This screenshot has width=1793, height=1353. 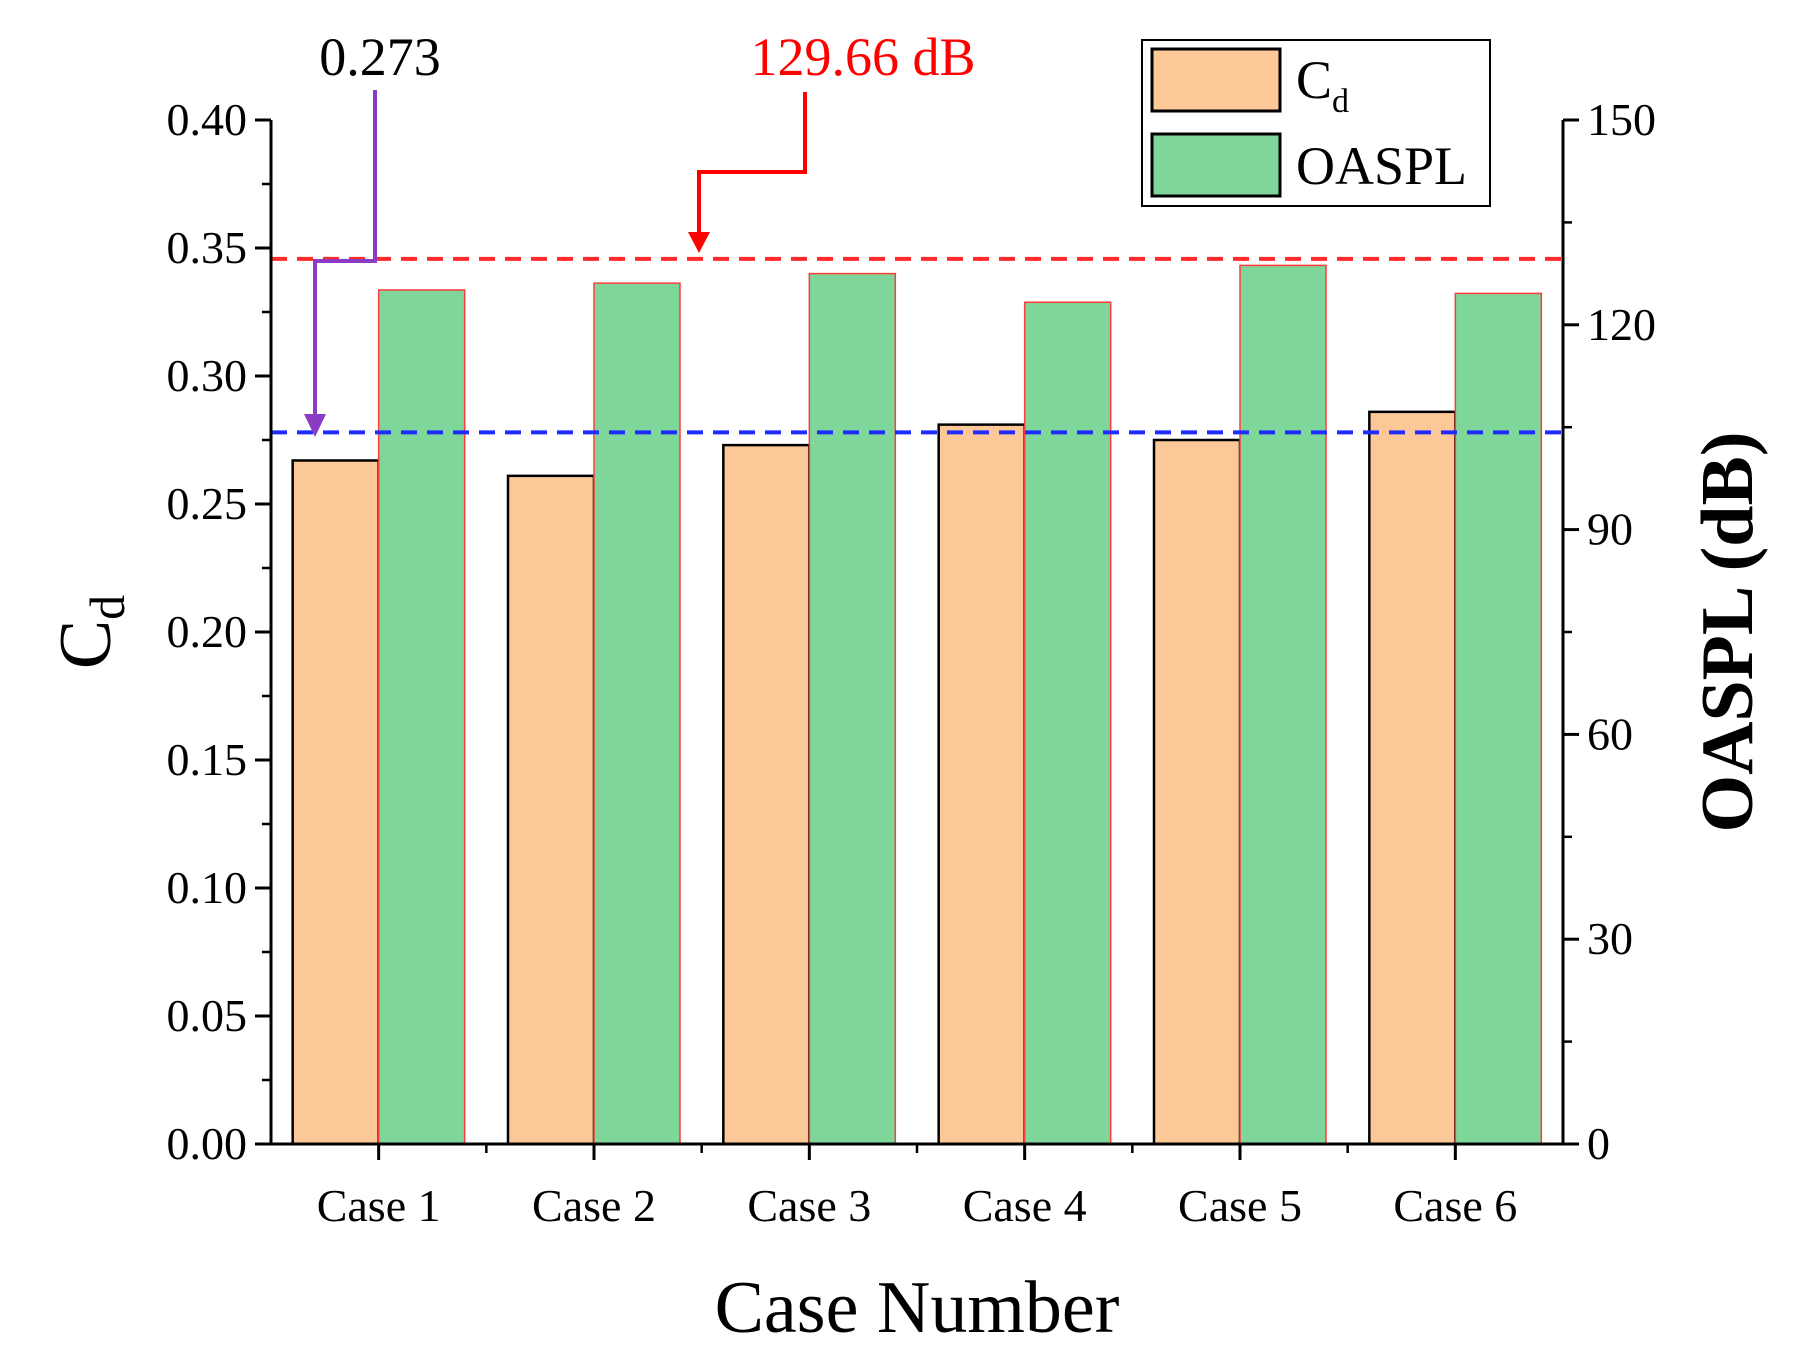 I want to click on y-tick-label: 0.15, so click(x=207, y=759).